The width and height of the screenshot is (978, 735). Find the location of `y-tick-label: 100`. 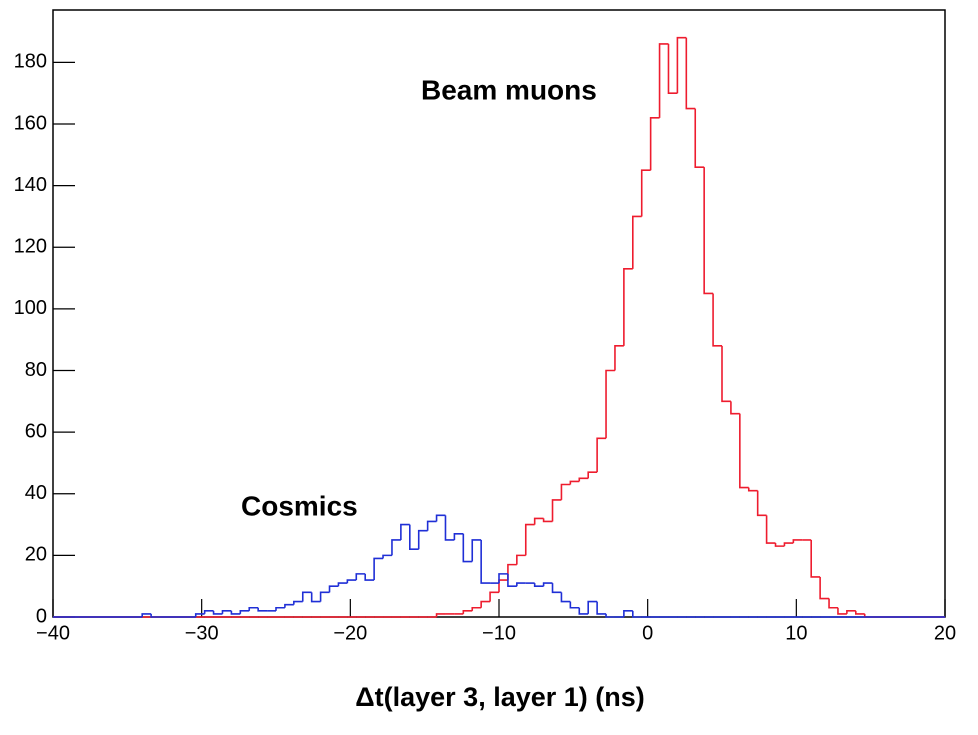

y-tick-label: 100 is located at coordinates (30, 308).